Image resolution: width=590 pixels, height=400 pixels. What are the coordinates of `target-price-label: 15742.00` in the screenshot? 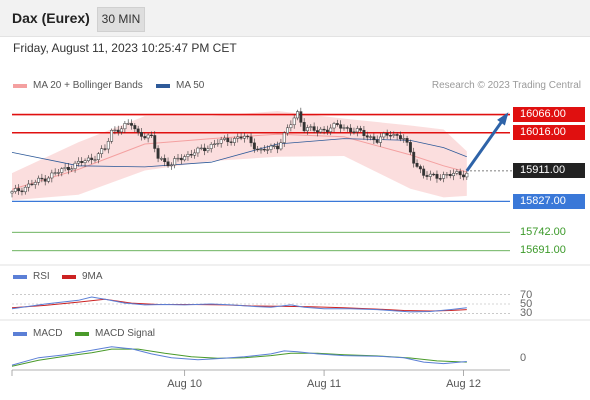 It's located at (543, 231).